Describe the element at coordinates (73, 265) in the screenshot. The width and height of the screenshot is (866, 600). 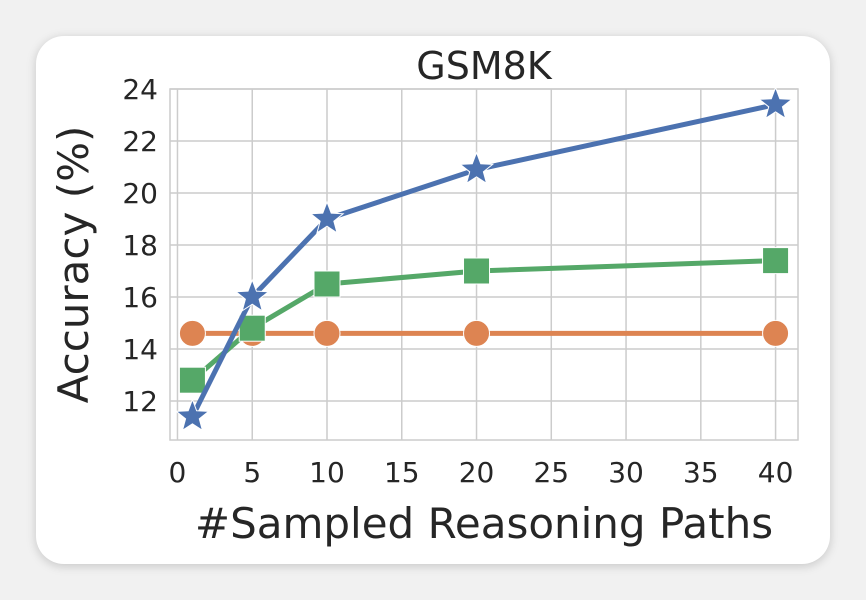
I see `y-axis-label: Accuracy (%)` at that location.